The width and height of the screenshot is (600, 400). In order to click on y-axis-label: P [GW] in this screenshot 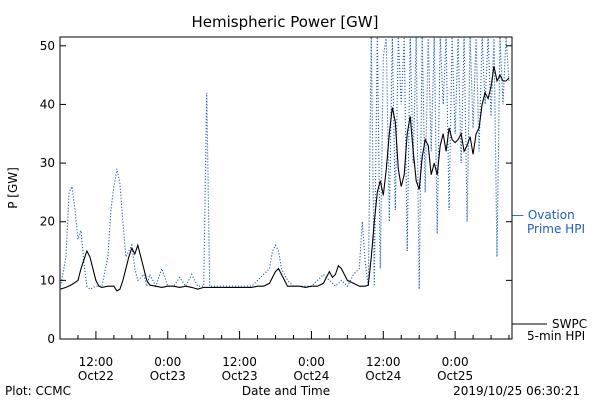, I will do `click(13, 188)`.